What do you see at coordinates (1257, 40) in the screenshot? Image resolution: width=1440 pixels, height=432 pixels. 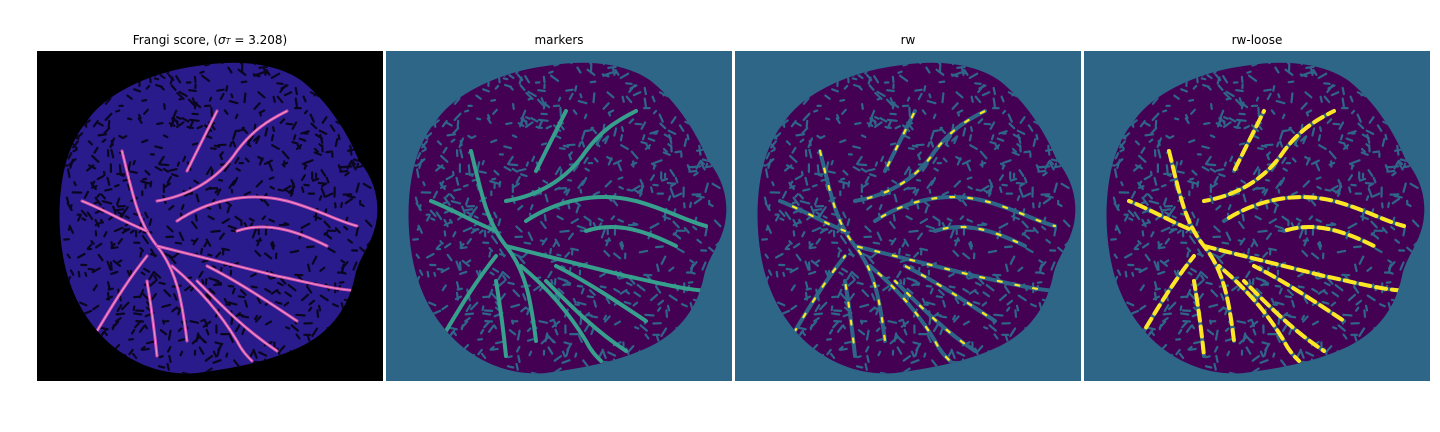 I see `panel-title-rw-loose: rw-loose` at bounding box center [1257, 40].